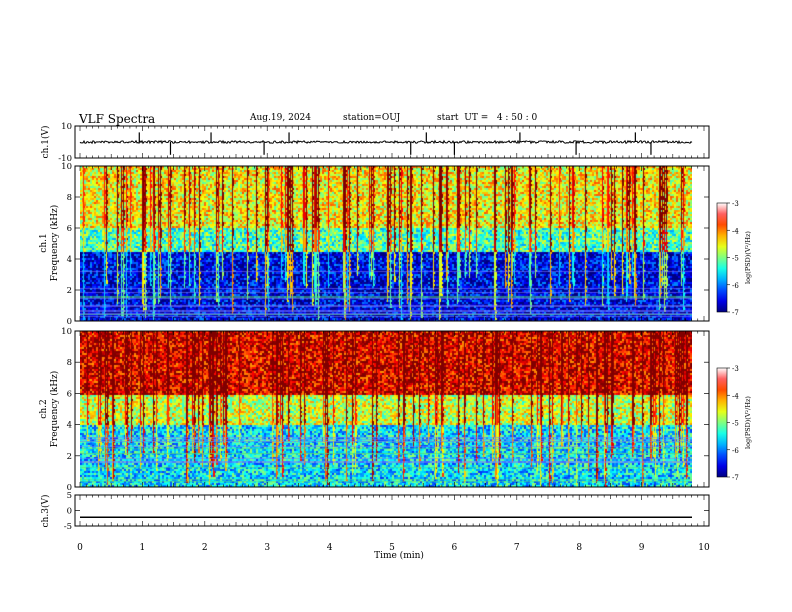  What do you see at coordinates (748, 422) in the screenshot?
I see `ch2-colorbar-label: log(PSD)(V²/Hz)` at bounding box center [748, 422].